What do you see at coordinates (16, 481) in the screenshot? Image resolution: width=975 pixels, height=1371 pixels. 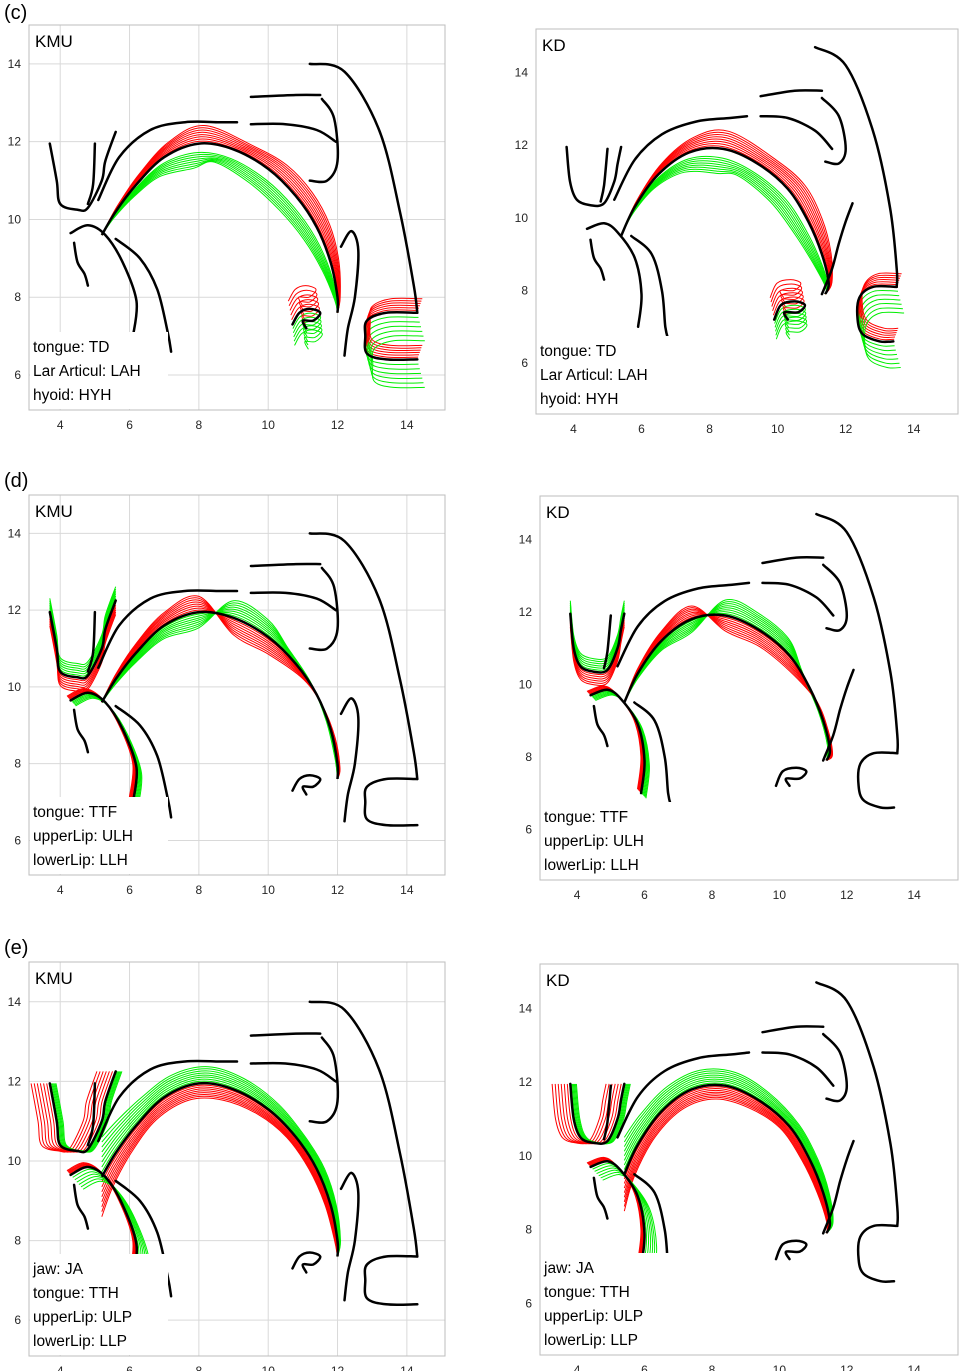 I see `row-label-d: (d)` at bounding box center [16, 481].